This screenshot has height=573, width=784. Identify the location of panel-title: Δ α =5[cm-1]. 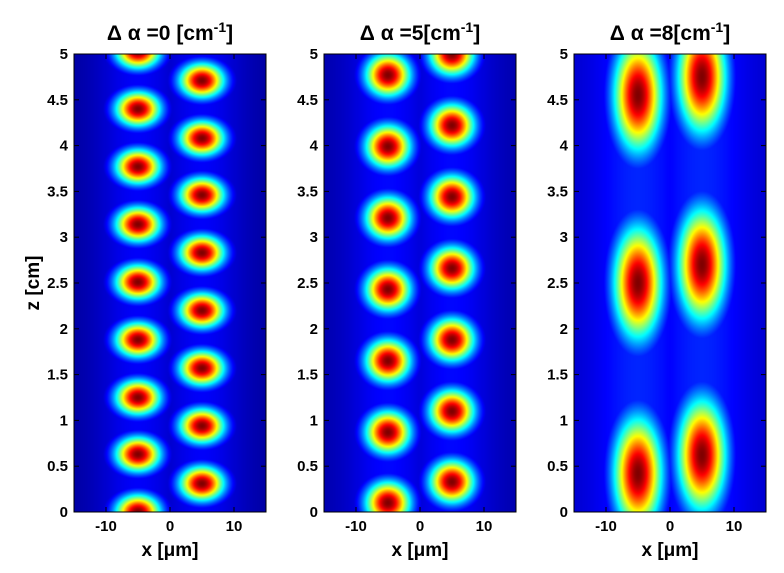
(420, 32).